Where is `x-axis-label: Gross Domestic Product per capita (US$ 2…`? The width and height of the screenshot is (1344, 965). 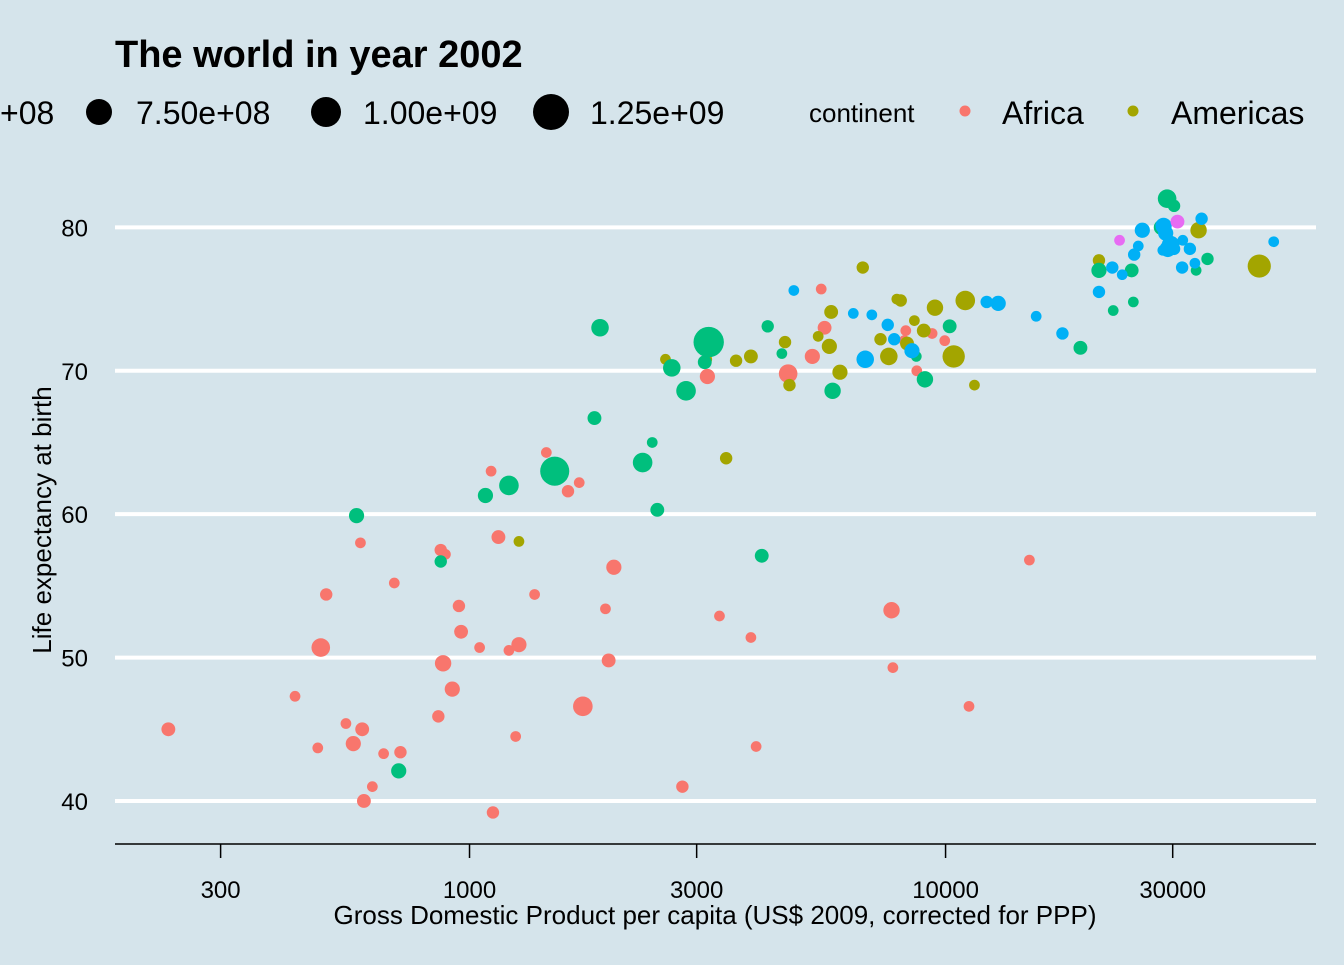
x-axis-label: Gross Domestic Product per capita (US$ 2… is located at coordinates (715, 915).